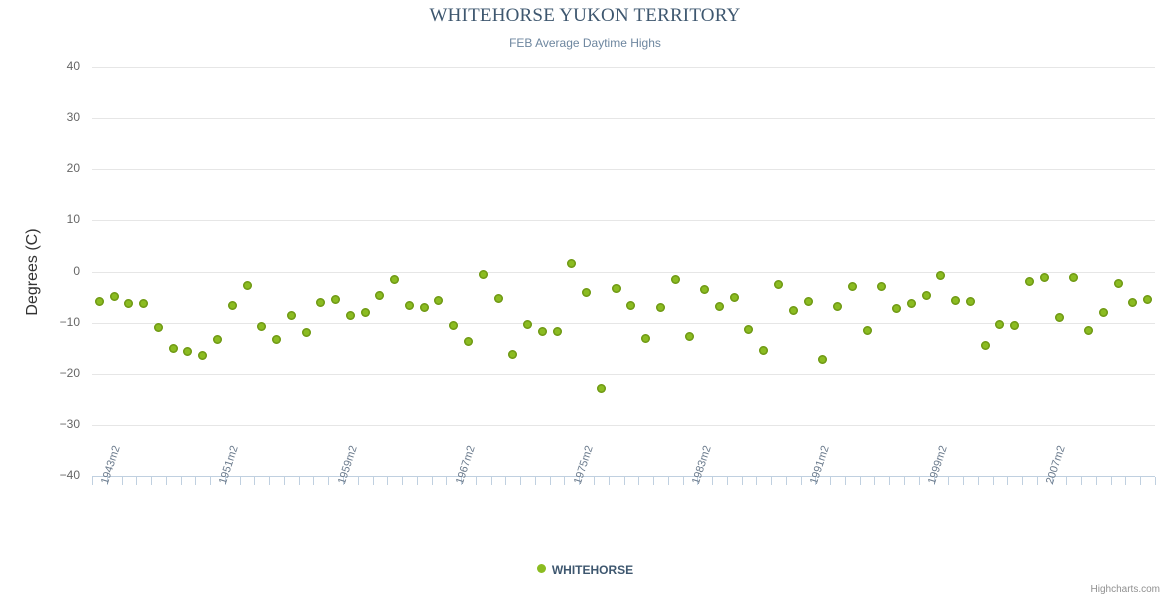 The height and width of the screenshot is (600, 1170). I want to click on x-axis-line, so click(623, 476).